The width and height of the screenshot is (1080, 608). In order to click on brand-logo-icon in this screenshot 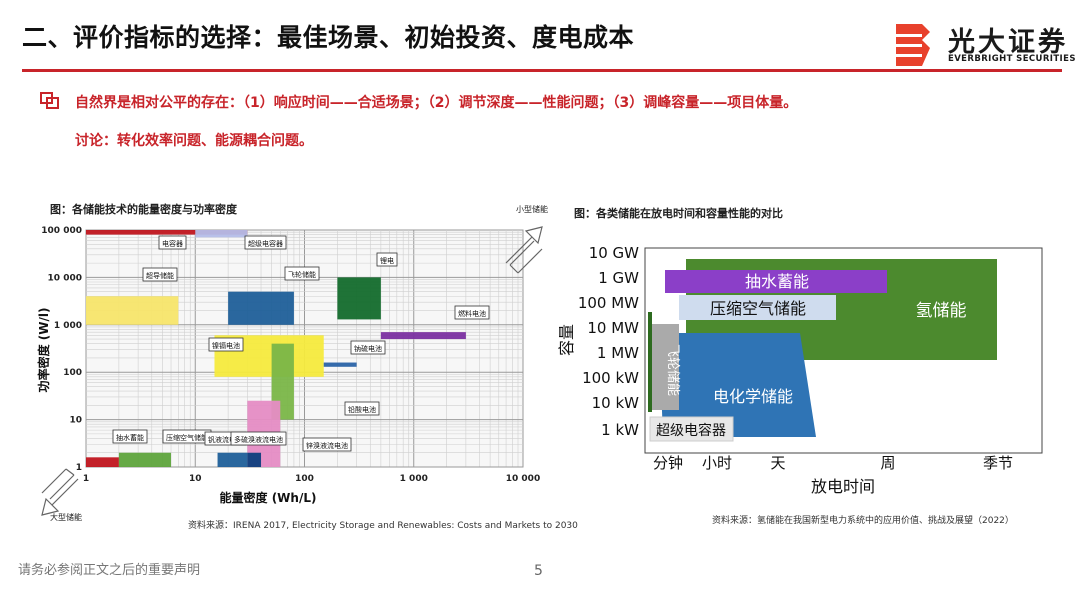, I will do `click(913, 45)`.